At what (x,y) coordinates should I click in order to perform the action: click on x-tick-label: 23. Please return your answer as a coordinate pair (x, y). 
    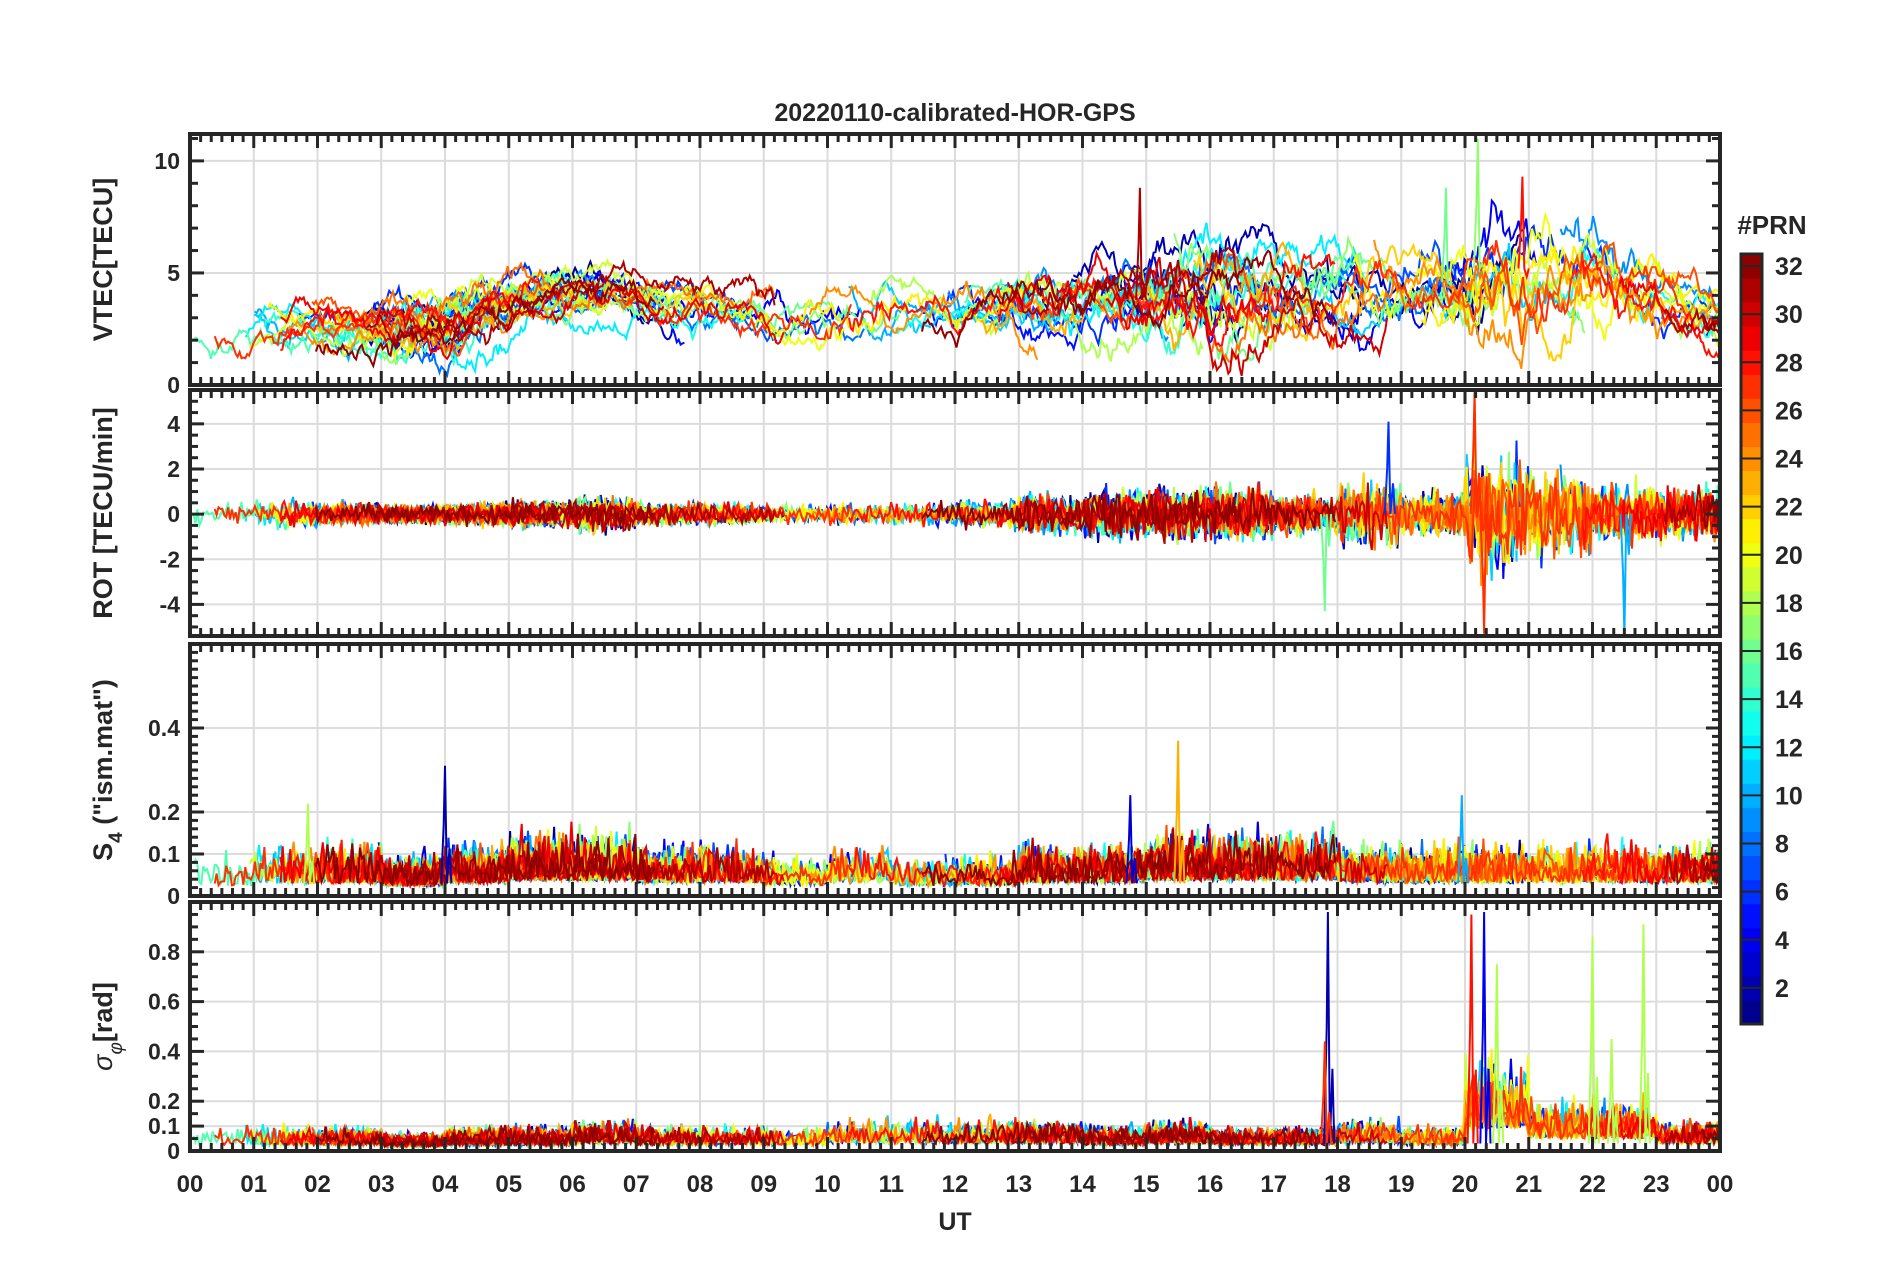
    Looking at the image, I should click on (1656, 1184).